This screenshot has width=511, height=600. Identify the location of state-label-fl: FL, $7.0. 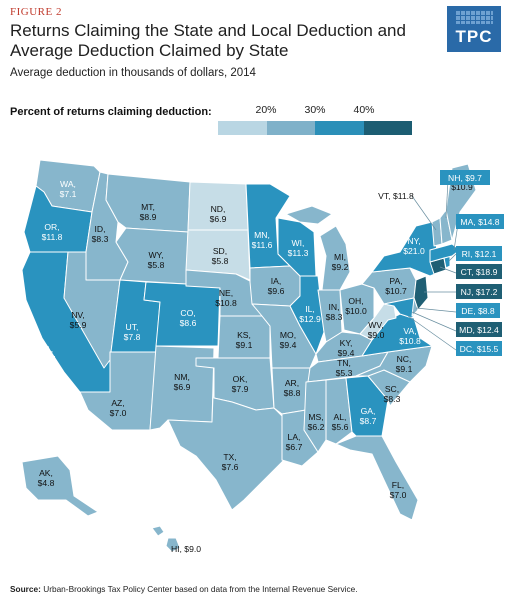
(398, 490).